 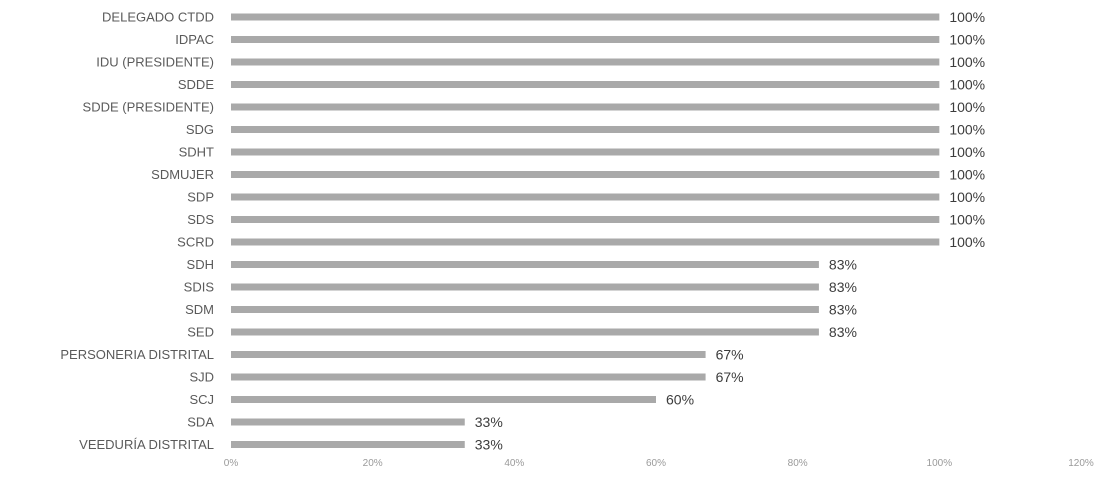 I want to click on category-label: IDPAC, so click(x=194, y=39).